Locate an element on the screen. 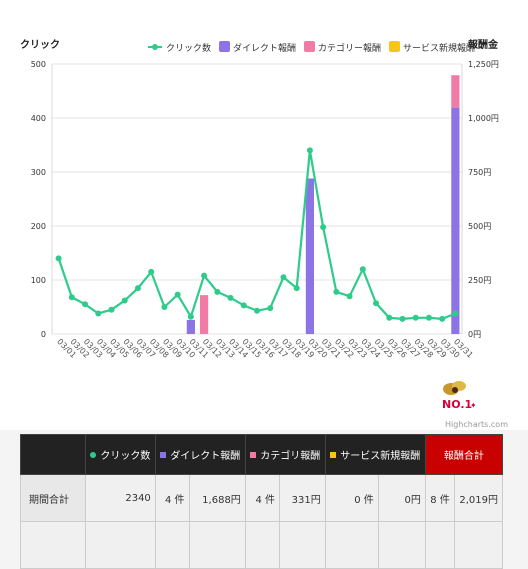  right-tick-label: 1,000円 is located at coordinates (483, 118).